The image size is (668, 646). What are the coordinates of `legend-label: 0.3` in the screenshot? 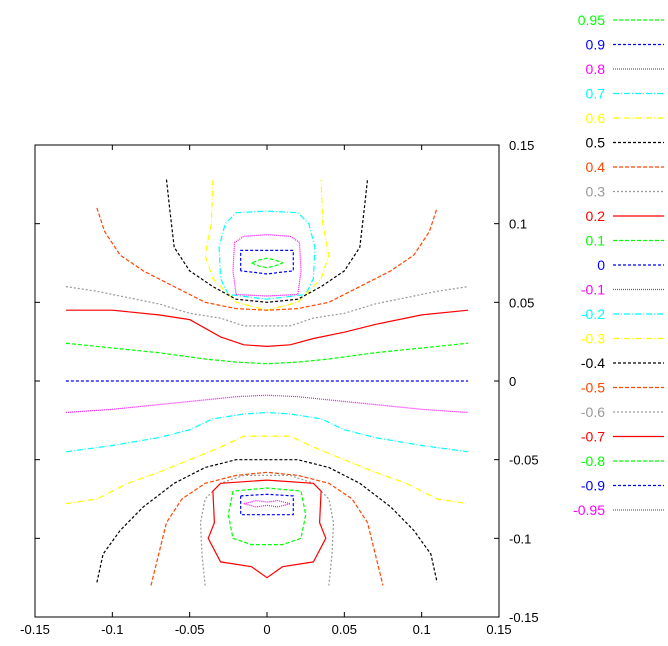 It's located at (596, 192).